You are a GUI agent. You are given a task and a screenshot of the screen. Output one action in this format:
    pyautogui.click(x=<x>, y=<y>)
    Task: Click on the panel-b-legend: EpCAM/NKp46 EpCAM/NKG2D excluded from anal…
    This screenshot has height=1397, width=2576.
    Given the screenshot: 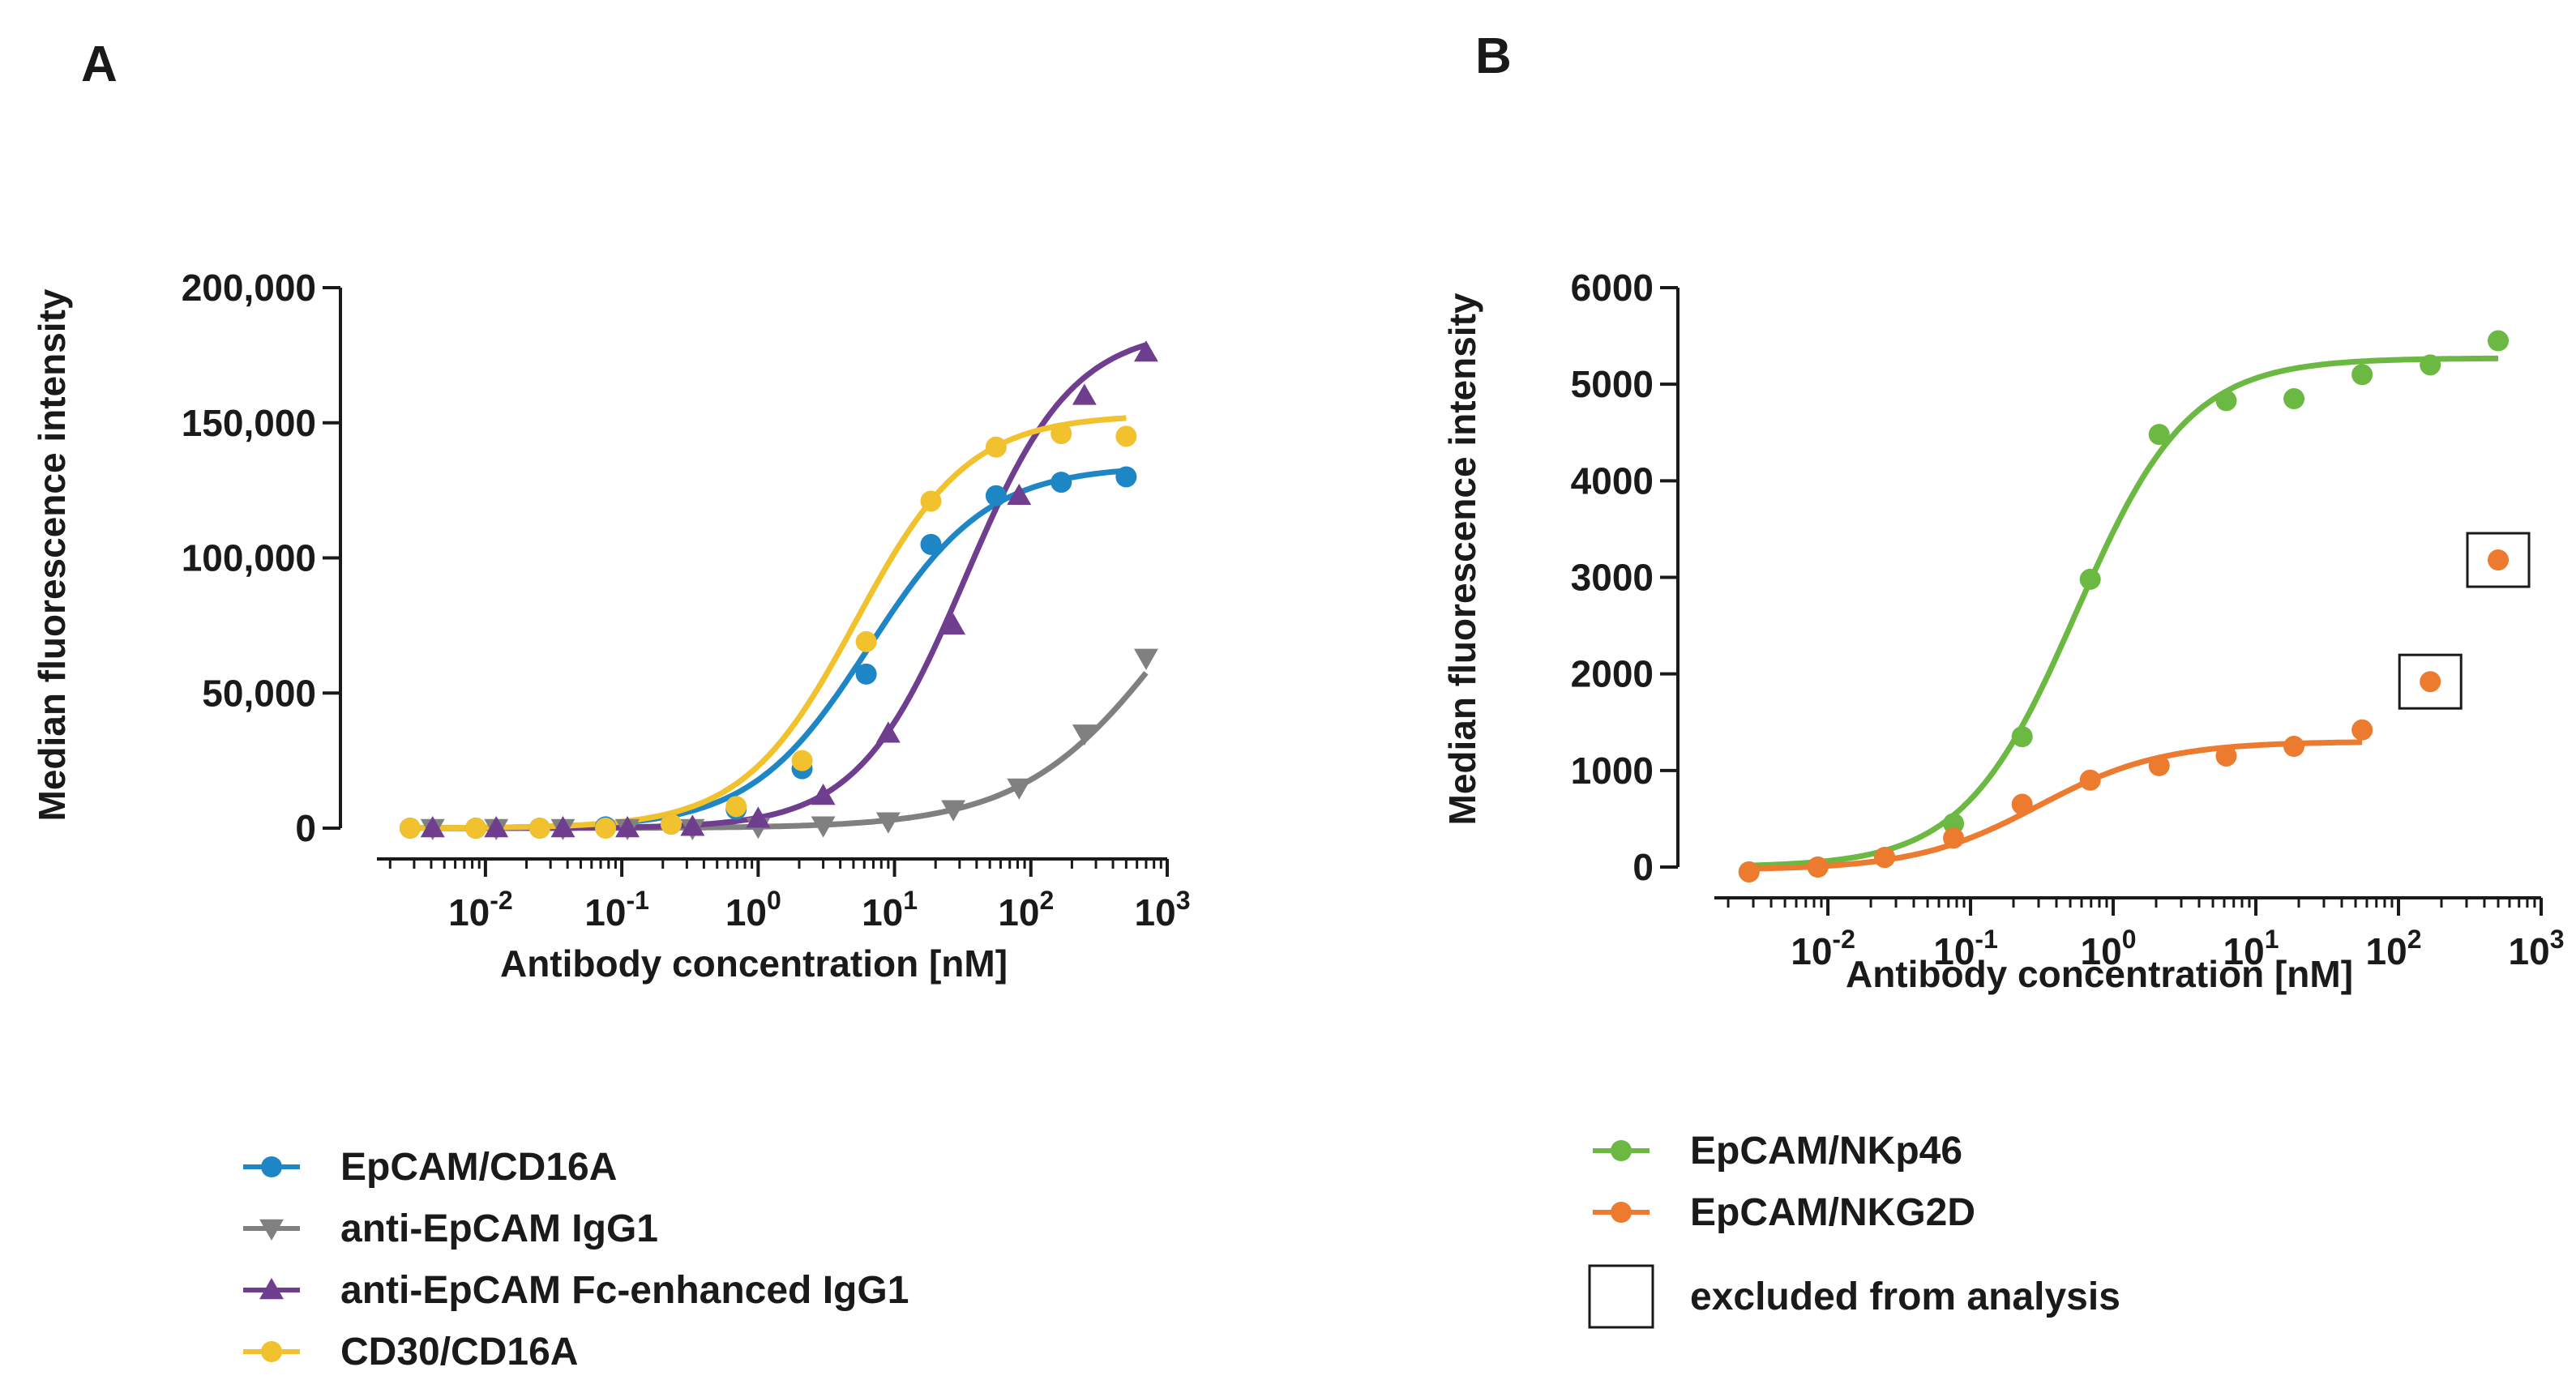 What is the action you would take?
    pyautogui.click(x=1854, y=1229)
    